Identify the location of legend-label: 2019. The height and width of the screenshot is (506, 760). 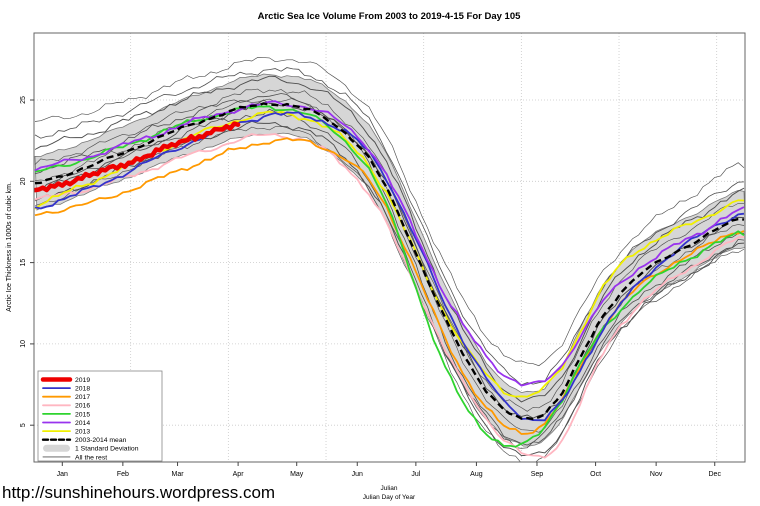
(82, 380).